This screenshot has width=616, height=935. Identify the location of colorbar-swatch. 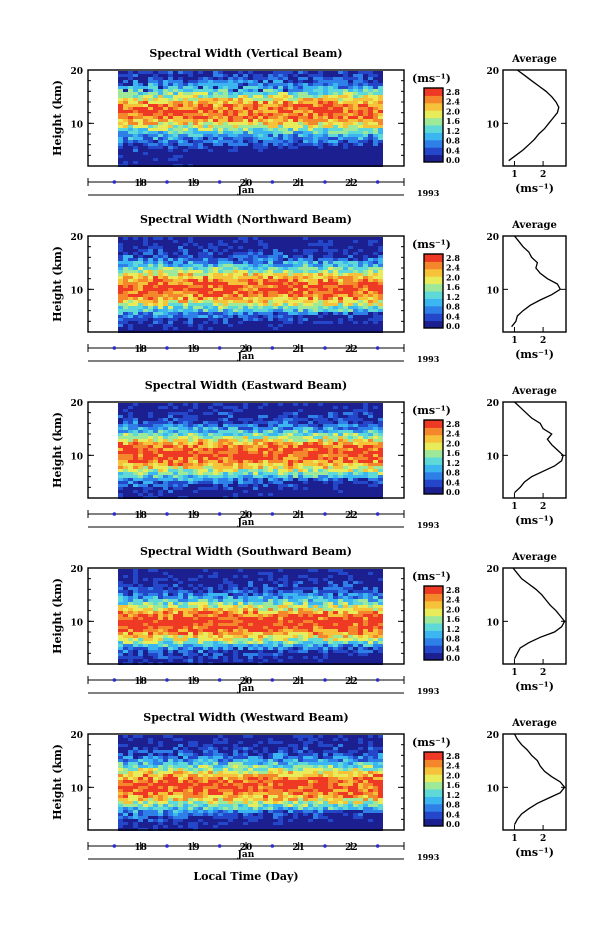
(433, 295).